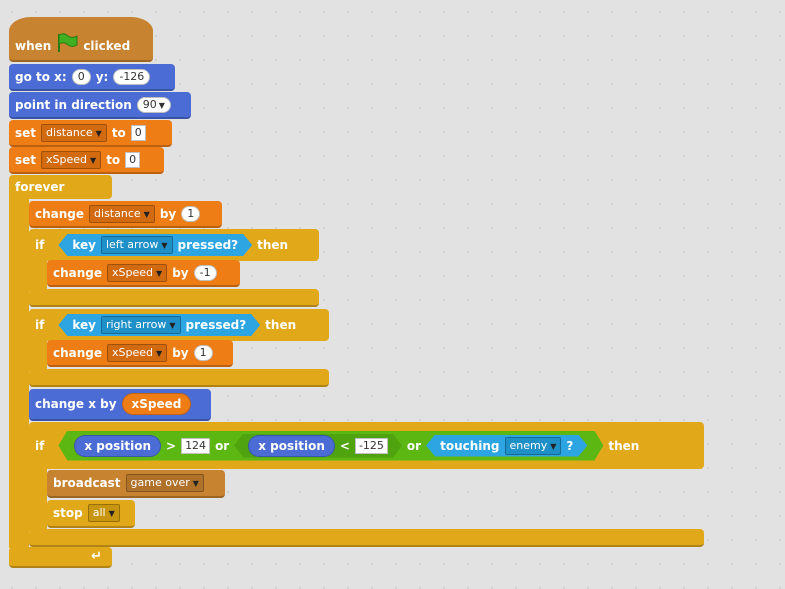 Image resolution: width=785 pixels, height=589 pixels. What do you see at coordinates (19, 372) in the screenshot?
I see `forever-arm` at bounding box center [19, 372].